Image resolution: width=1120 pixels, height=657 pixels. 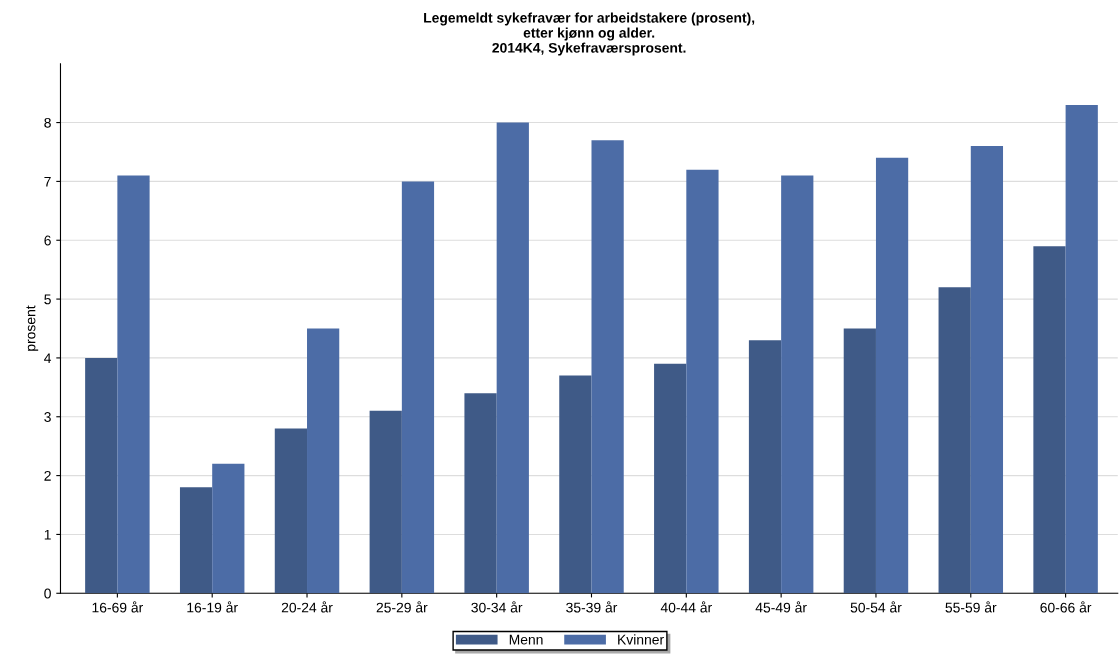 I want to click on x-tick-label: 35-39 år, so click(x=592, y=607).